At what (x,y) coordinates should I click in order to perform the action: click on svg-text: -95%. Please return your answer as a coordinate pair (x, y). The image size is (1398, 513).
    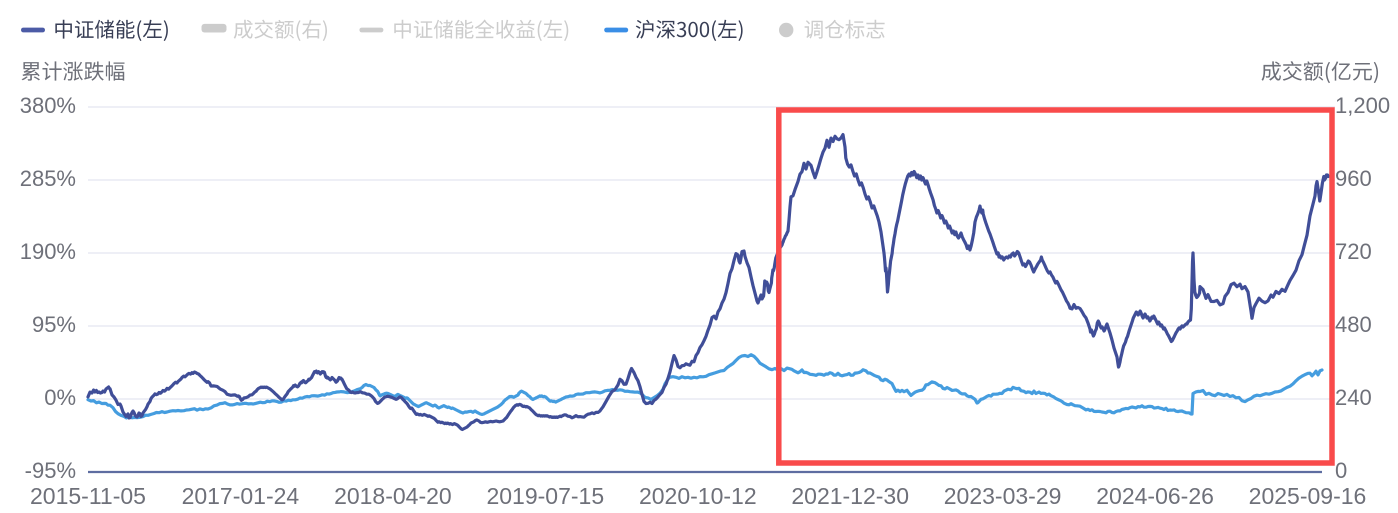
    Looking at the image, I should click on (50, 470).